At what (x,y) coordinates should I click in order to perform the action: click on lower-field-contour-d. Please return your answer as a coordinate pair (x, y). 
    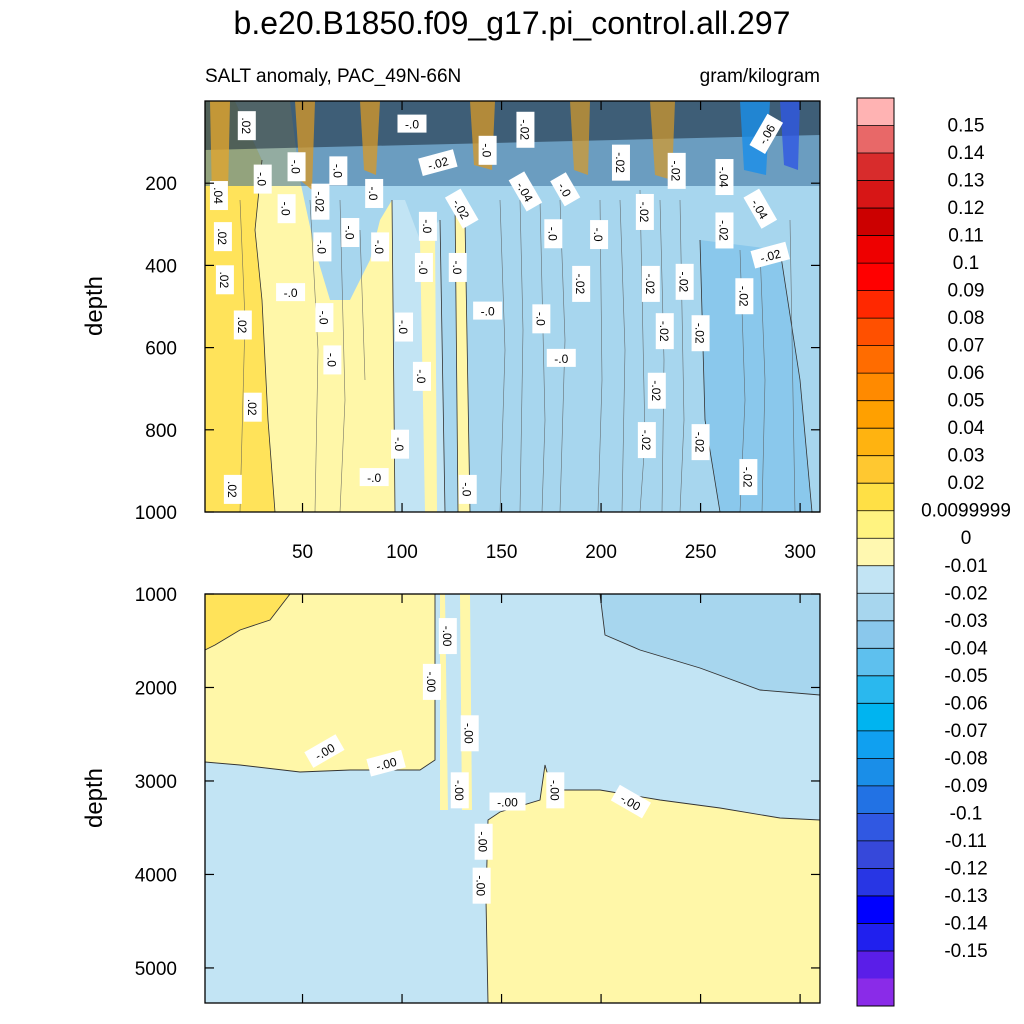
    Looking at the image, I should click on (248, 622).